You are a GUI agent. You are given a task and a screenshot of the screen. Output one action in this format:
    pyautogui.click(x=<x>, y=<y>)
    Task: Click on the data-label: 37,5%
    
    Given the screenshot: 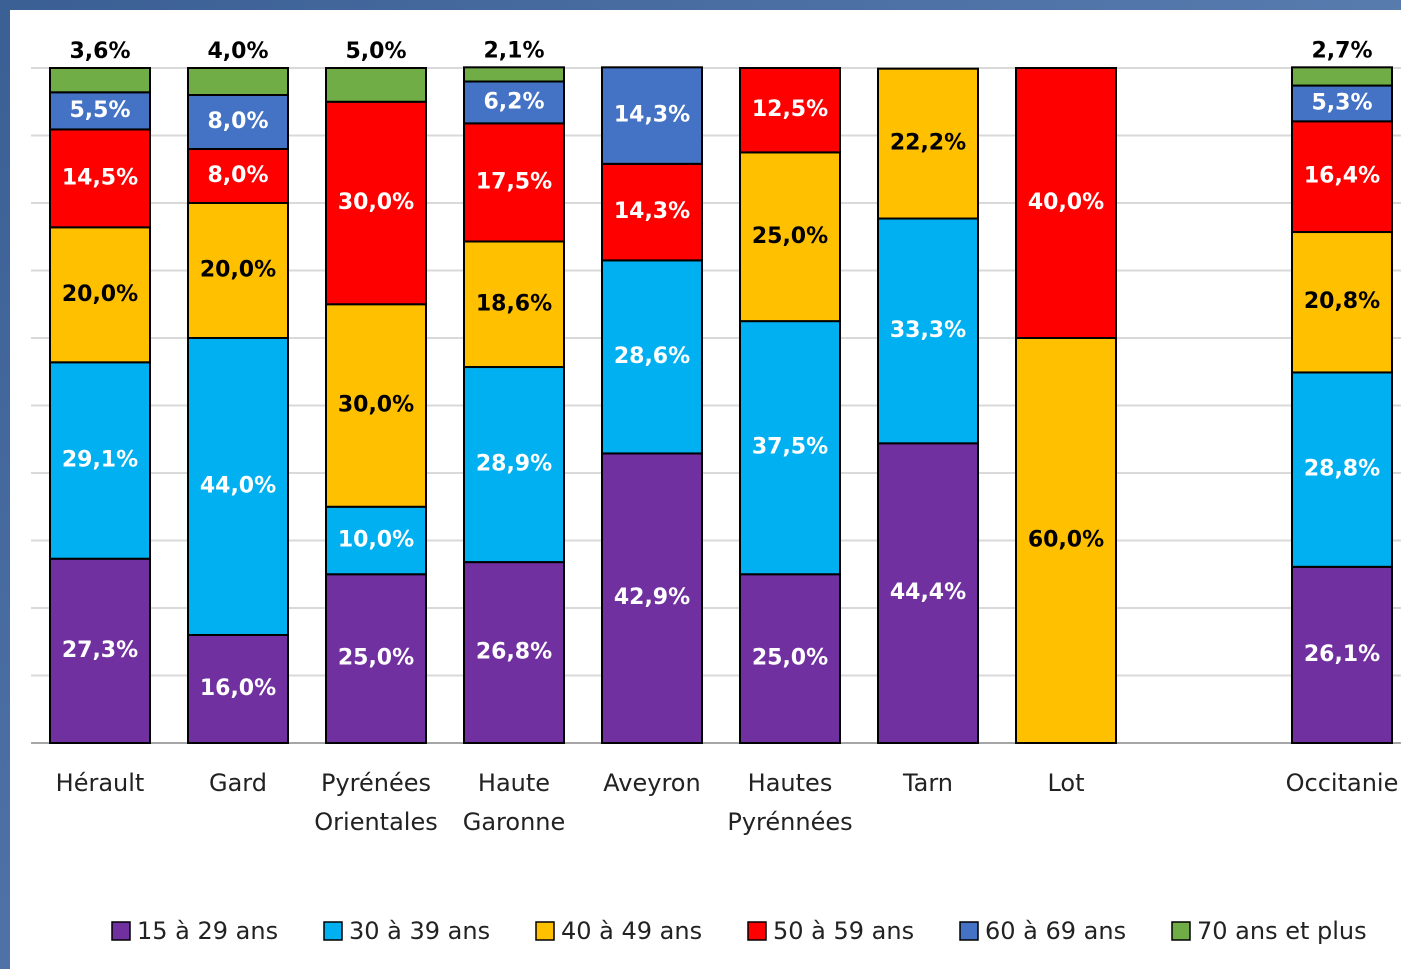 What is the action you would take?
    pyautogui.click(x=790, y=447)
    